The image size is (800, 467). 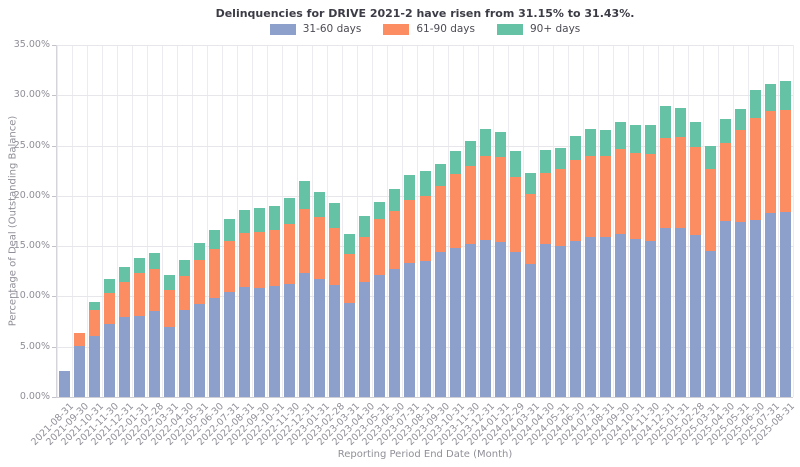 I want to click on horizontal-gridline, so click(x=425, y=45).